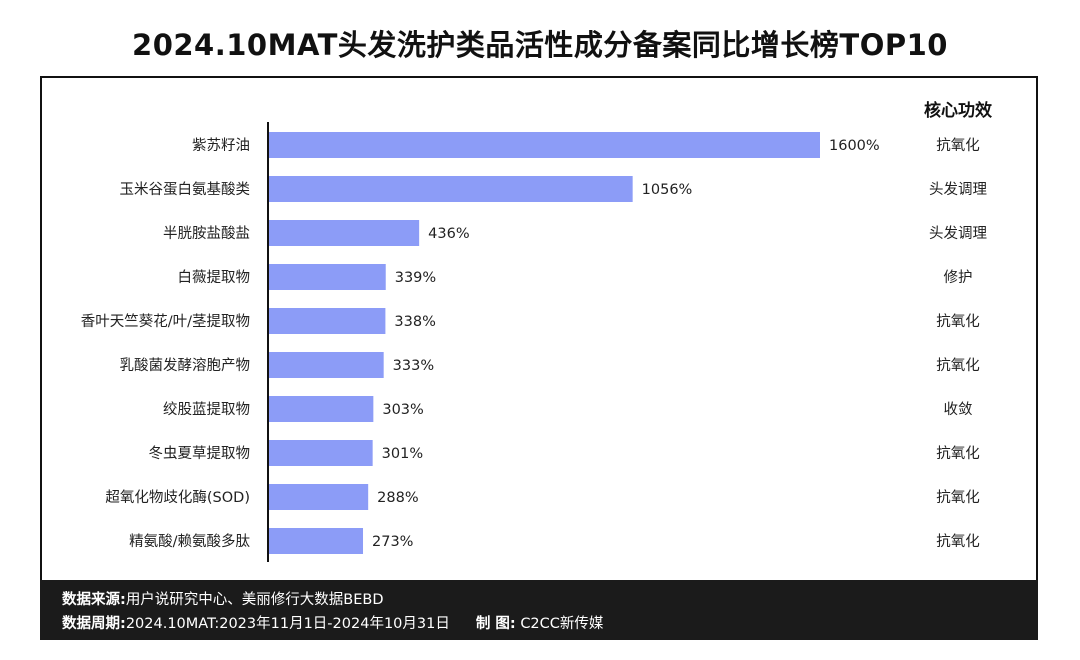  I want to click on category-label: 冬虫夏草提取物, so click(200, 453).